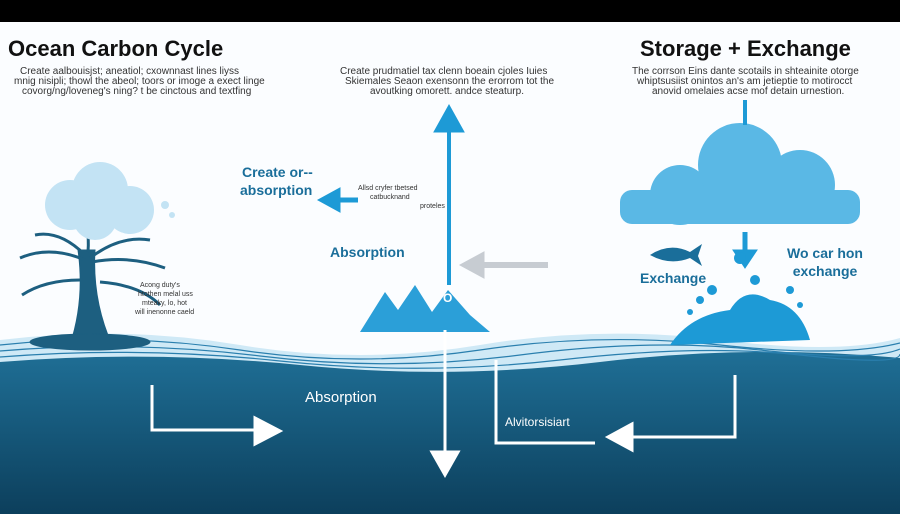  Describe the element at coordinates (337, 200) in the screenshot. I see `left-arrow` at that location.